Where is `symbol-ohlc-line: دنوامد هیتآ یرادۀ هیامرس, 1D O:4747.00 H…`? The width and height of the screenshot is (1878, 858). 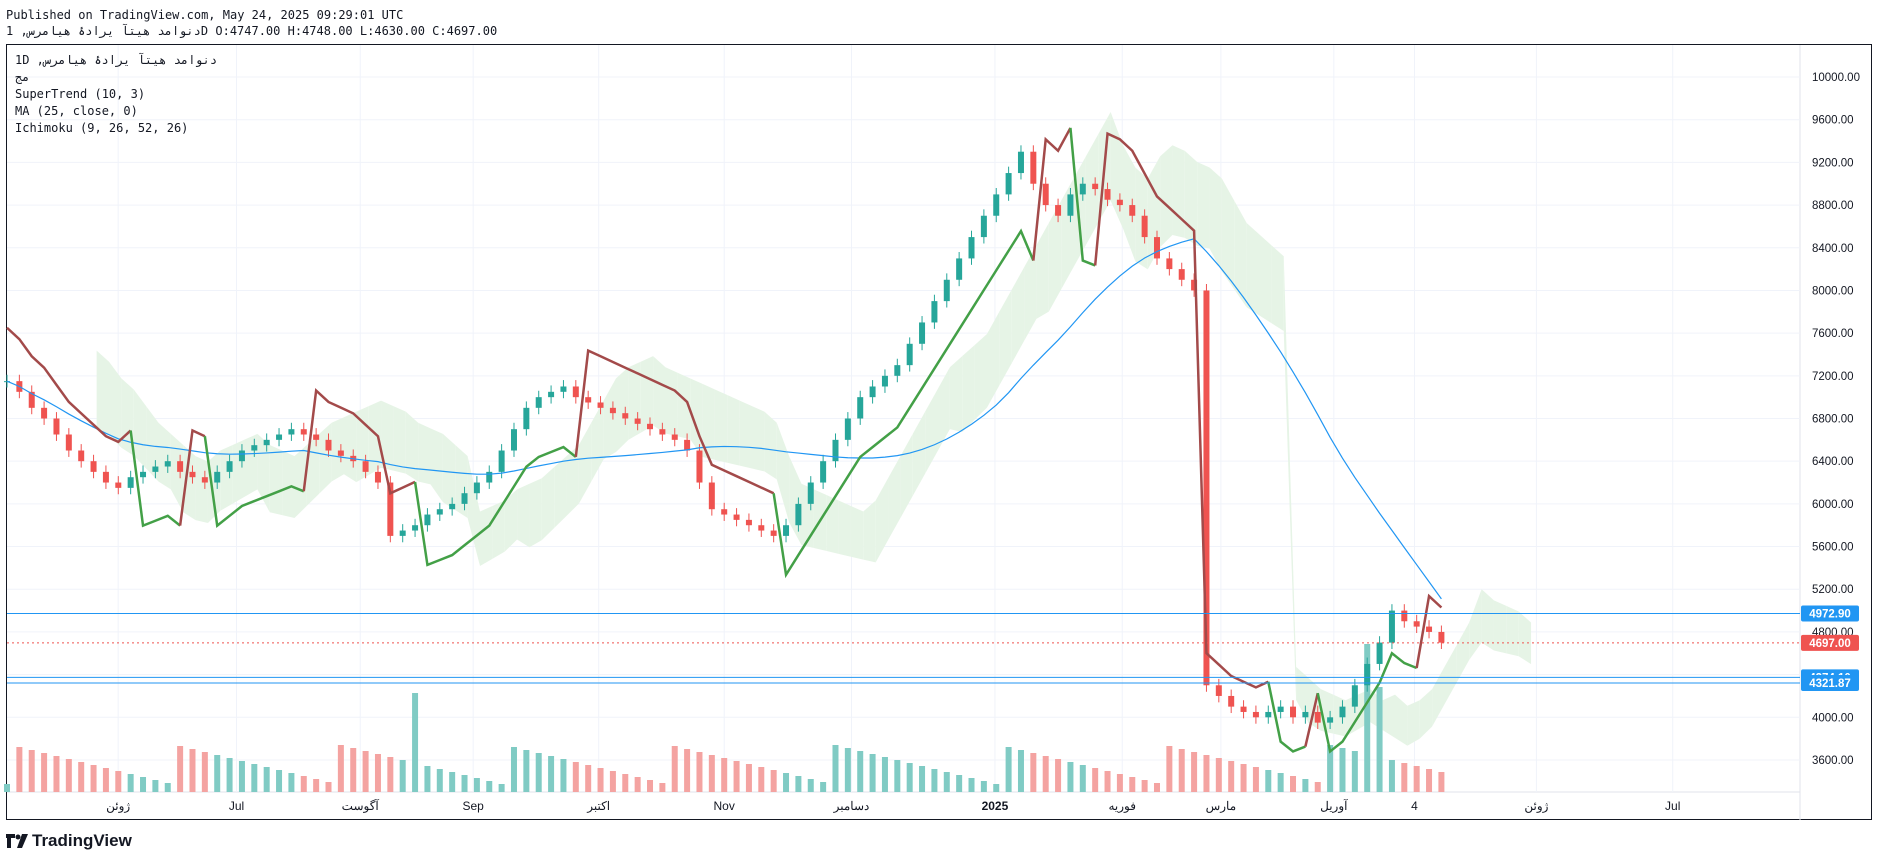 symbol-ohlc-line: دنوامد هیتآ یرادۀ هیامرس, 1D O:4747.00 H… is located at coordinates (251, 31).